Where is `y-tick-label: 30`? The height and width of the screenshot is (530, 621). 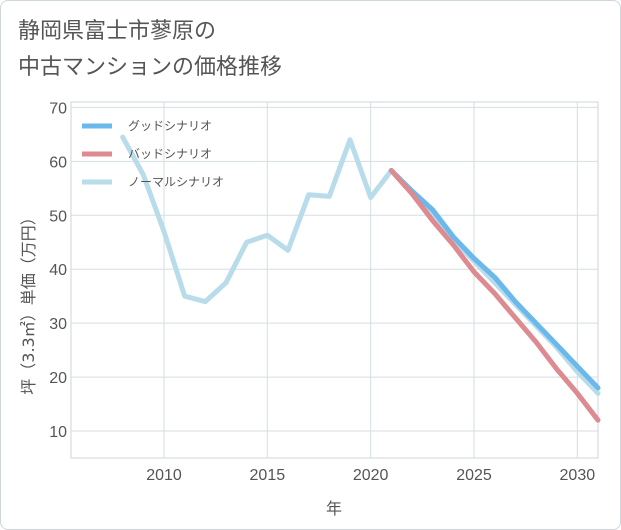
y-tick-label: 30 is located at coordinates (58, 324).